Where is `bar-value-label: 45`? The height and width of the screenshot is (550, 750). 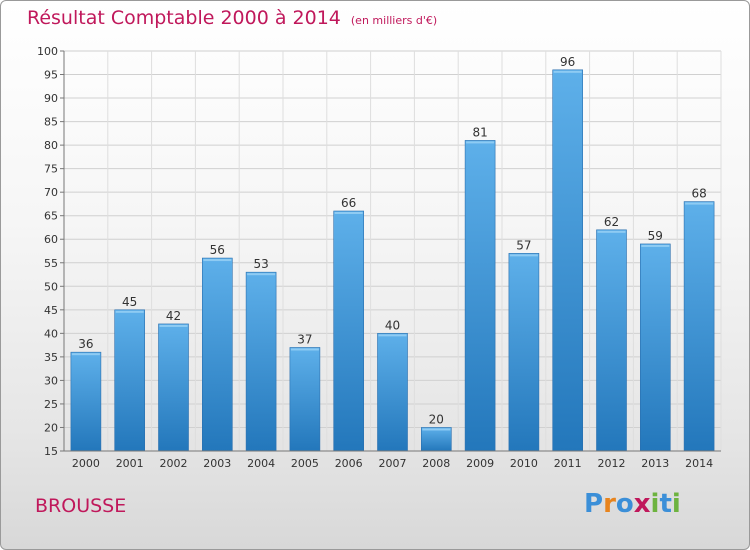 bar-value-label: 45 is located at coordinates (129, 302).